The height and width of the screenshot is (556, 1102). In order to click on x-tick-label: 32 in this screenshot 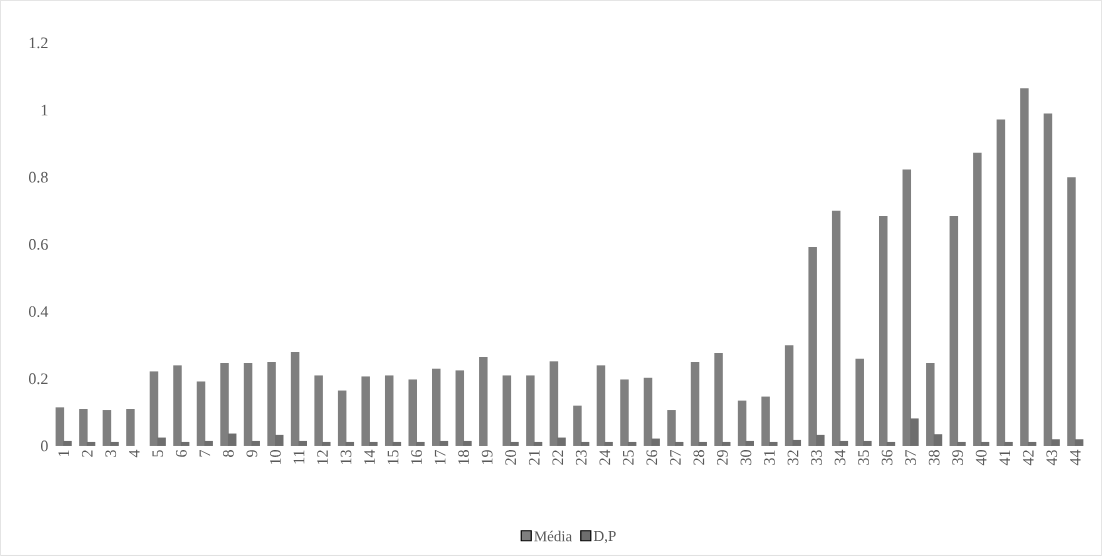, I will do `click(793, 457)`.